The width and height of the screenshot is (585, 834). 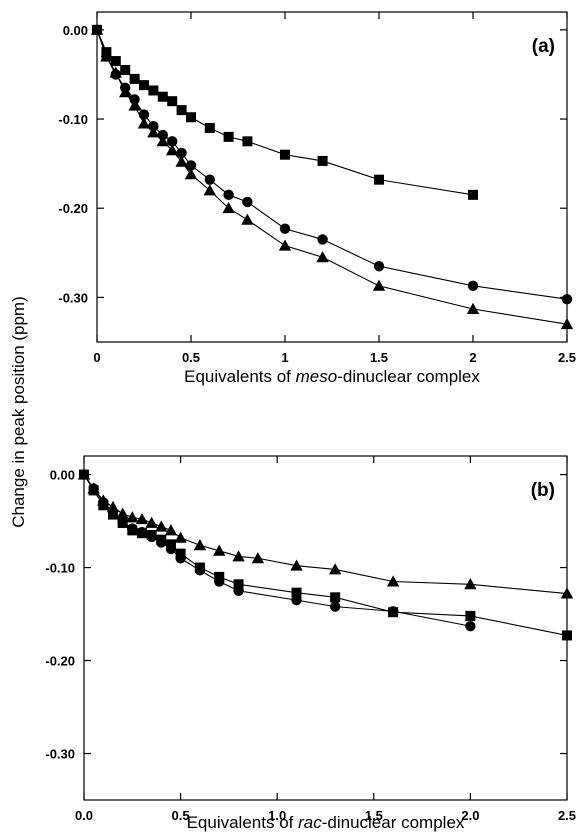 I want to click on y-tick-label-a-0: 0.00, so click(x=75, y=30).